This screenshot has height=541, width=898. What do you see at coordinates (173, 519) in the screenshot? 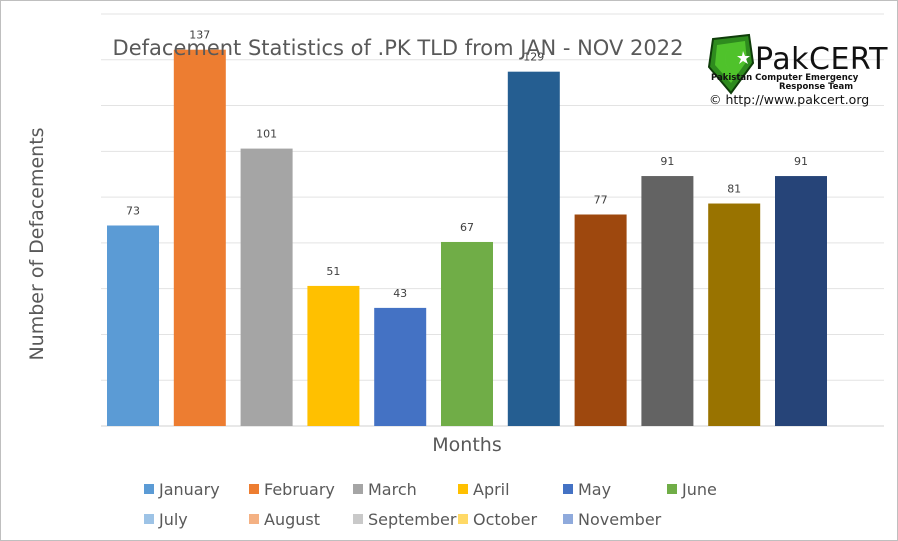
I see `legend-label-july: July` at bounding box center [173, 519].